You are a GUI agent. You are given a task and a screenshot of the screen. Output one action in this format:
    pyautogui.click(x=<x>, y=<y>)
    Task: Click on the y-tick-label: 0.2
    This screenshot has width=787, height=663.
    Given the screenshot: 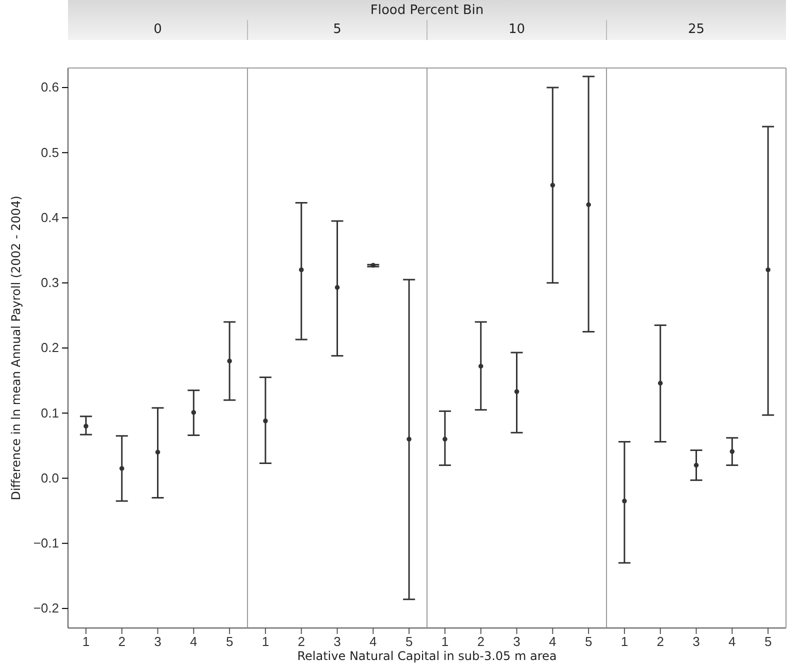 What is the action you would take?
    pyautogui.click(x=49, y=348)
    